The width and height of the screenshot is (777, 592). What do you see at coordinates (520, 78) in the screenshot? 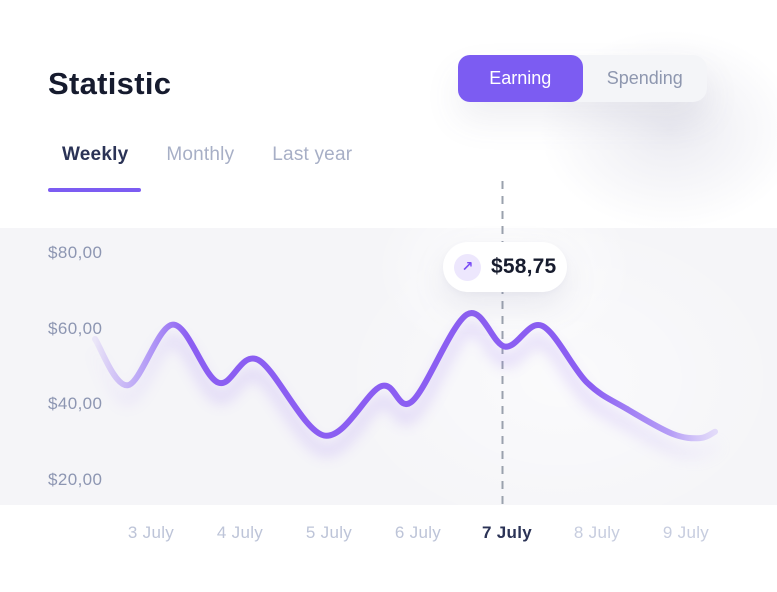
I see `earning-toggle-button: Earning` at bounding box center [520, 78].